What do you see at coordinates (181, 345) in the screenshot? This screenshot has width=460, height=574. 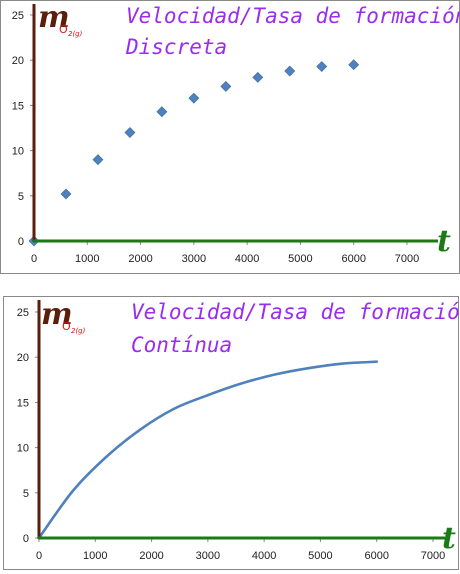 I see `chart-title-line2: Contínua` at bounding box center [181, 345].